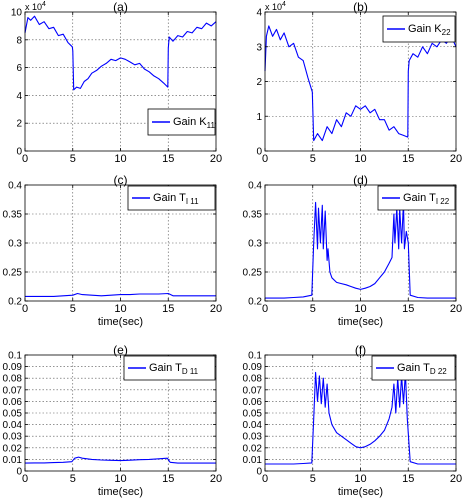 The image size is (474, 501). Describe the element at coordinates (174, 369) in the screenshot. I see `legend-label: Gain TD 11` at that location.